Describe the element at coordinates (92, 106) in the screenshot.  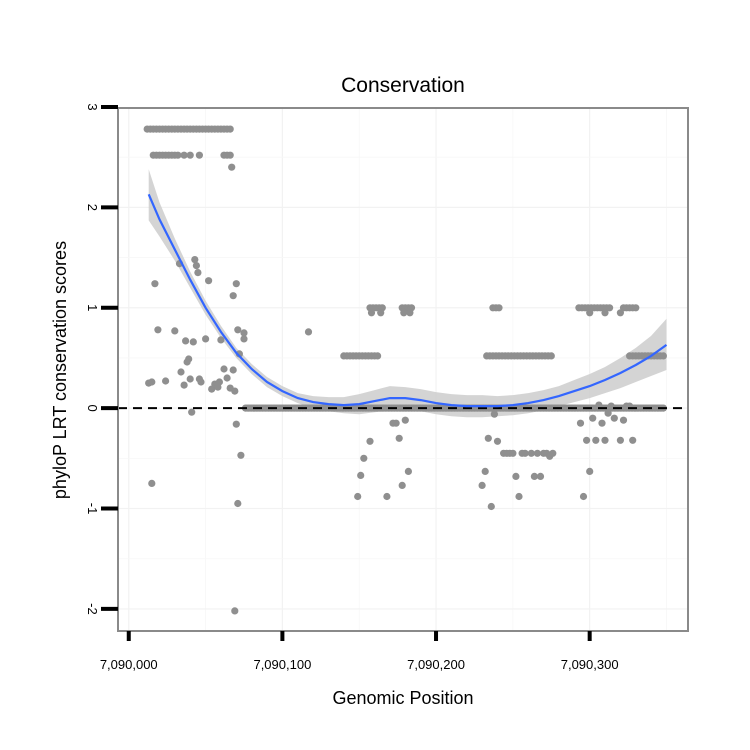
I see `y-tick-label: 3` at that location.